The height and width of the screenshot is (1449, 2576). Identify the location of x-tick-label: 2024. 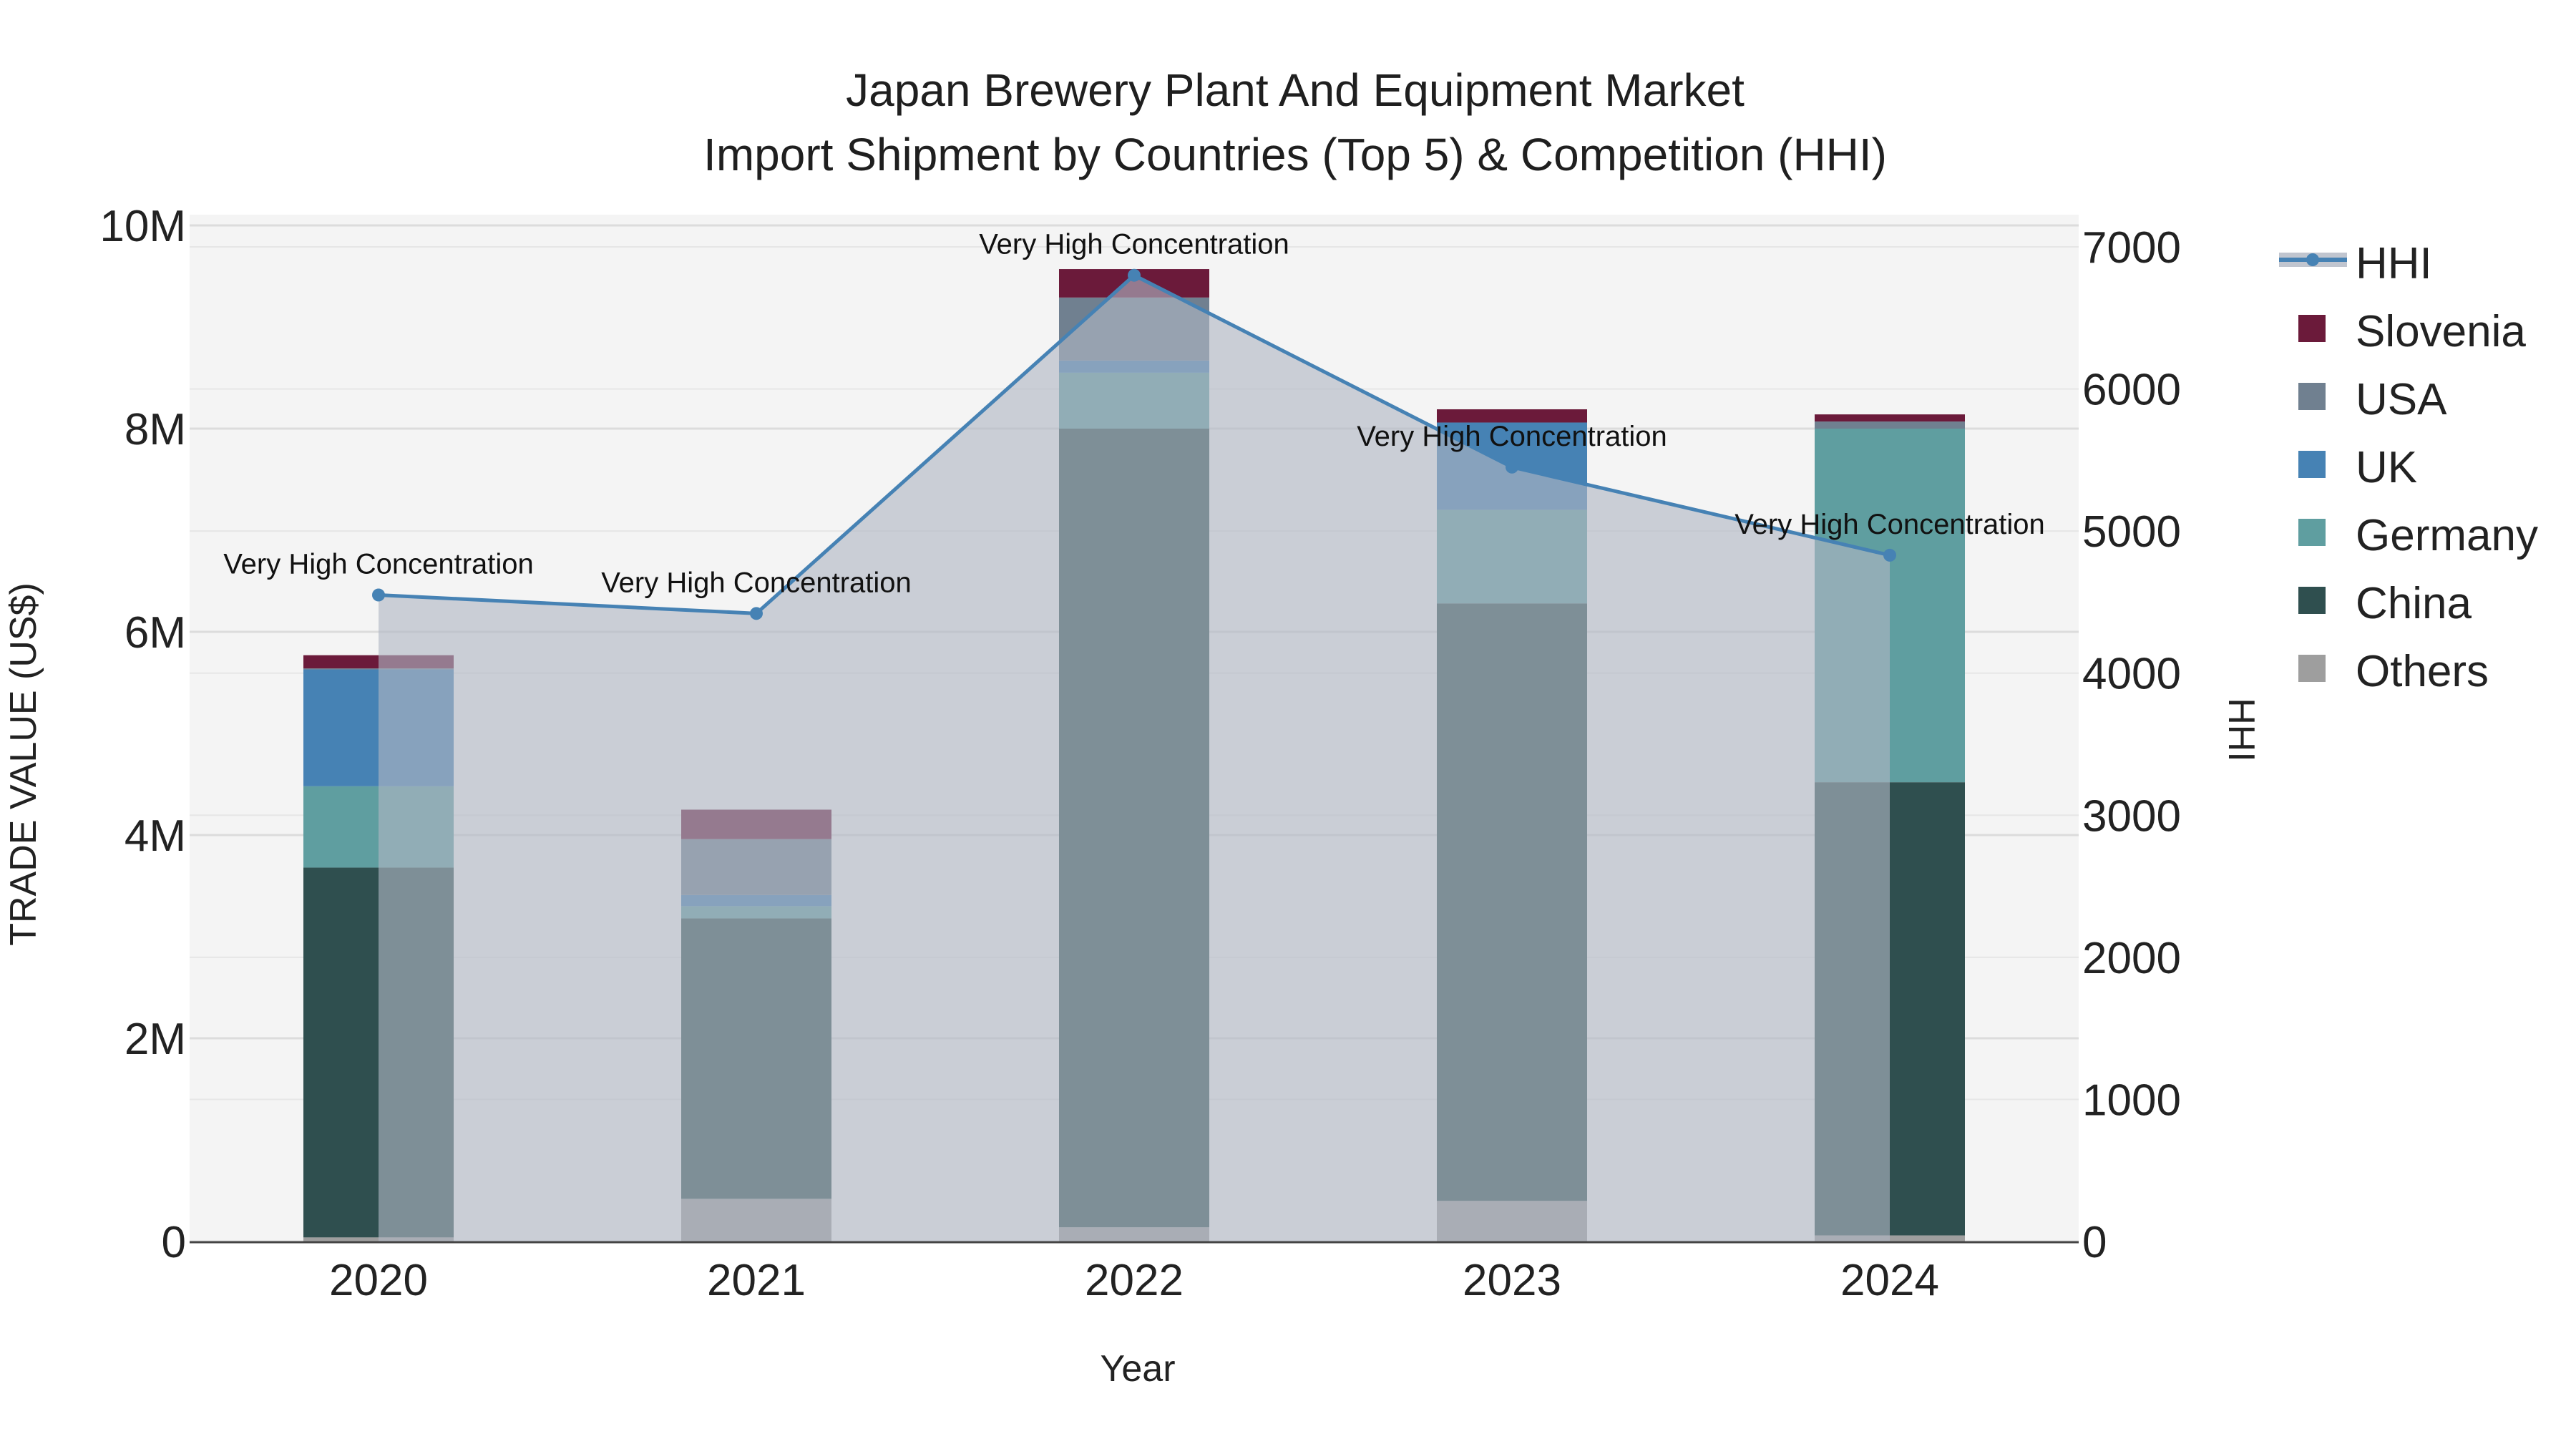
(1889, 1280).